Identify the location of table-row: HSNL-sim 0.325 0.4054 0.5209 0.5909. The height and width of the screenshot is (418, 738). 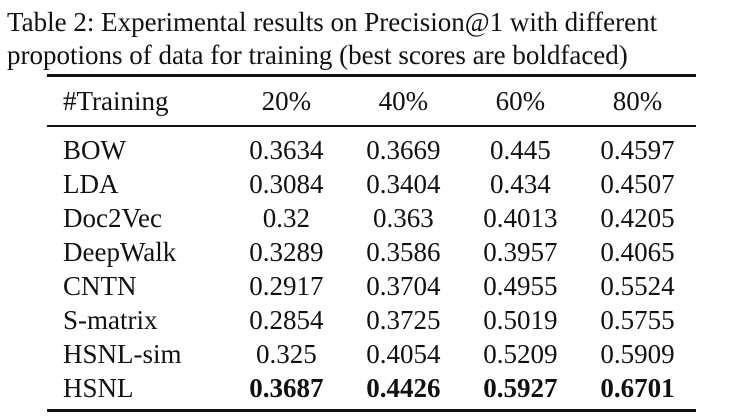
(371, 354).